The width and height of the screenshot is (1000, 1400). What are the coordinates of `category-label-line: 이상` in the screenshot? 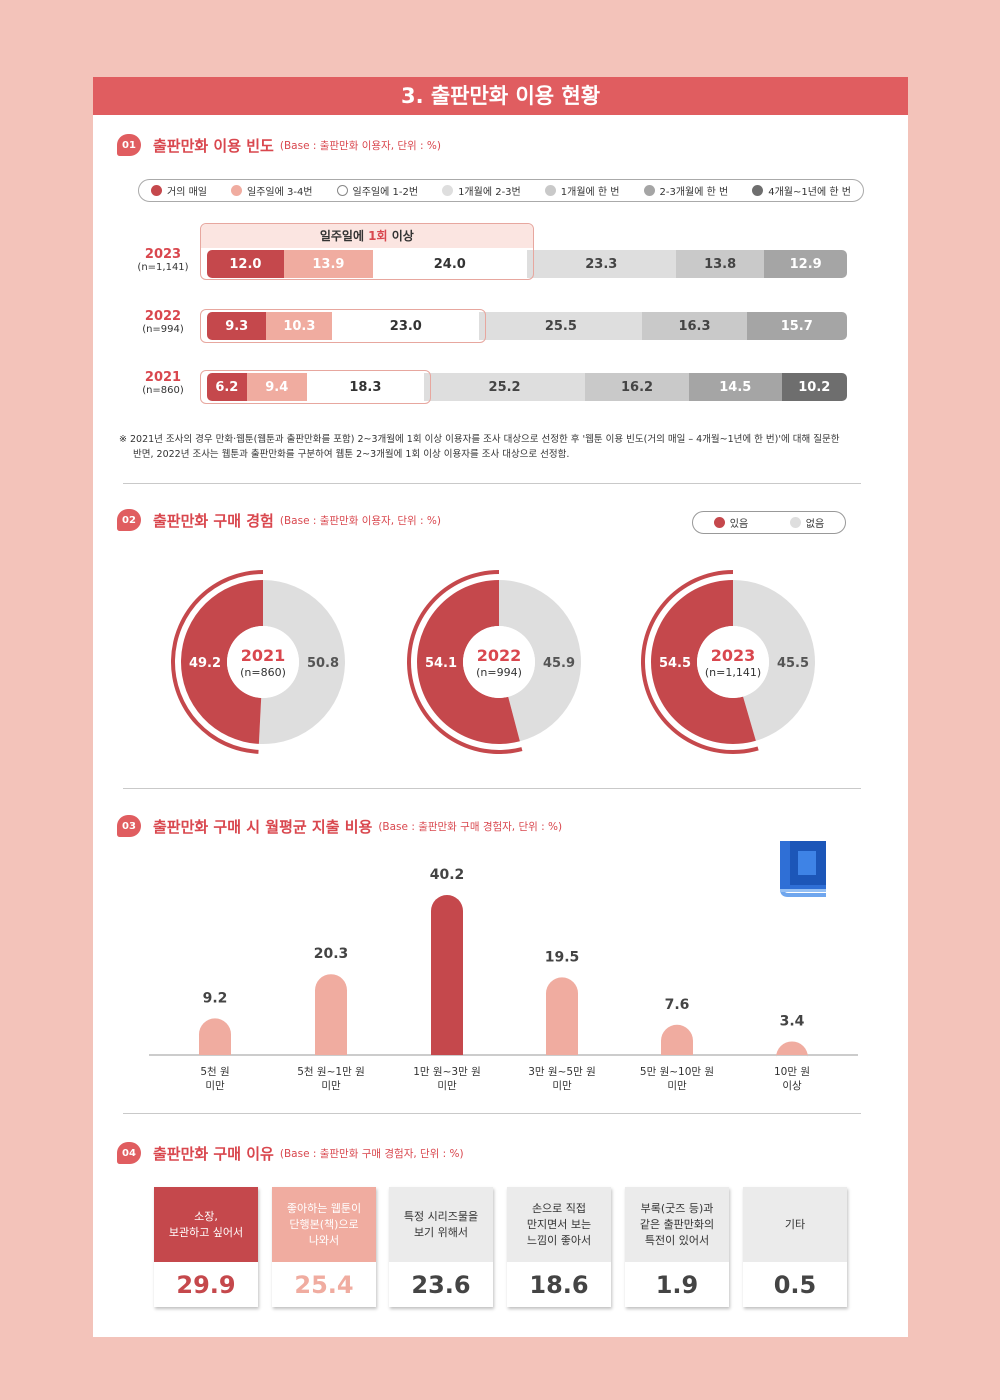 It's located at (792, 1086).